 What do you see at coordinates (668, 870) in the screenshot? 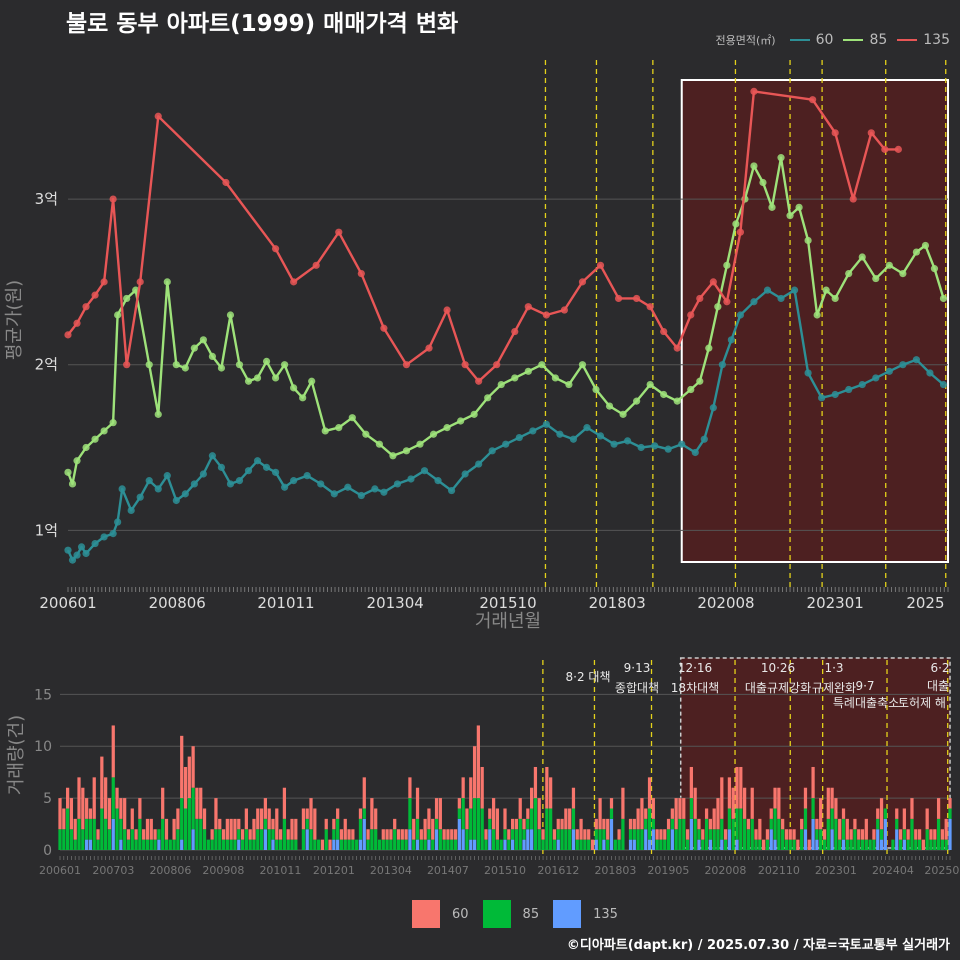
I see `bar-x-tick-label: 201905` at bounding box center [668, 870].